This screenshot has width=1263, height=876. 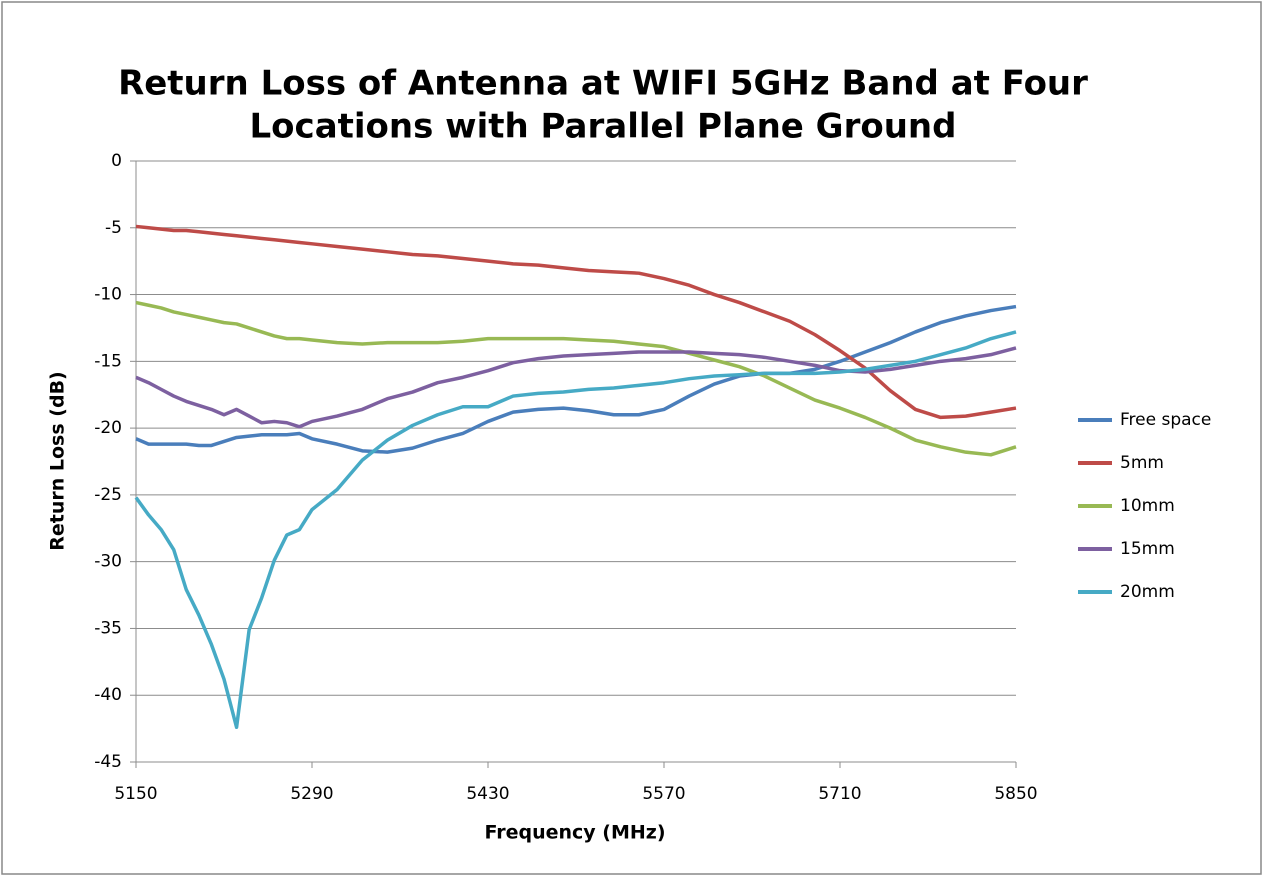 I want to click on x-tick-label: 5430, so click(x=487, y=794).